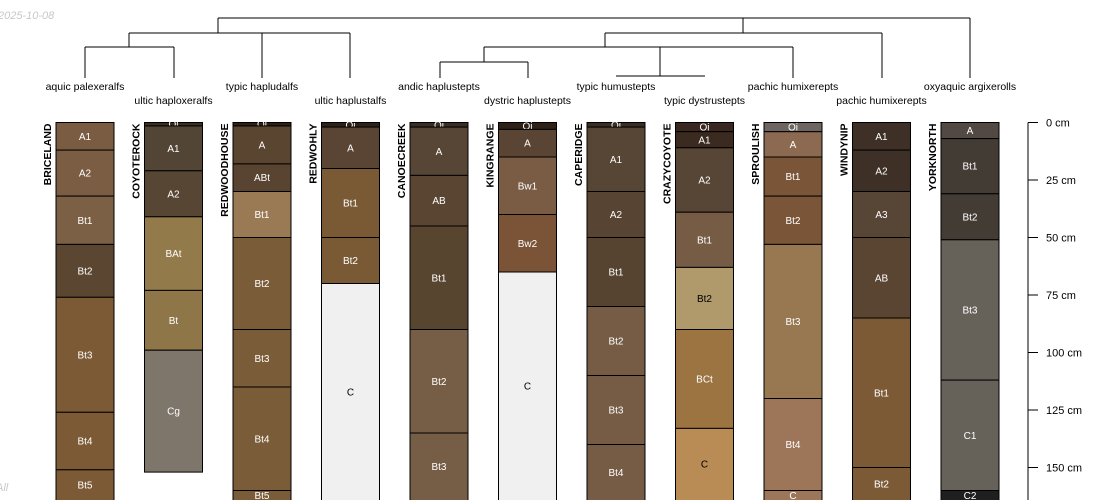 This screenshot has width=1100, height=500. I want to click on horizon-label: Bt5, so click(84, 485).